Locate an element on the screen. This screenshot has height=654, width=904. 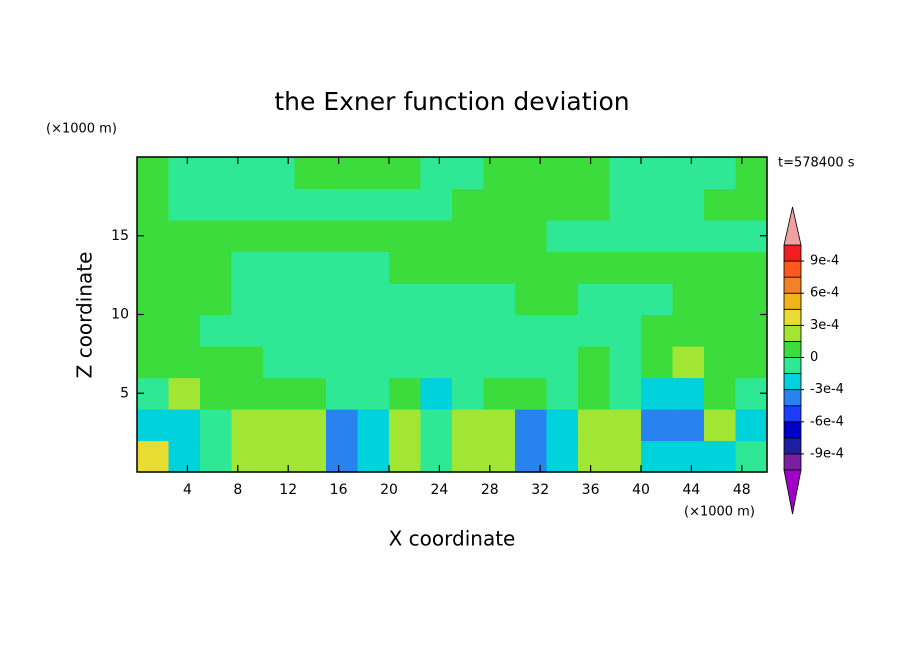
colorbar-tick-label: -6e-4 is located at coordinates (827, 421).